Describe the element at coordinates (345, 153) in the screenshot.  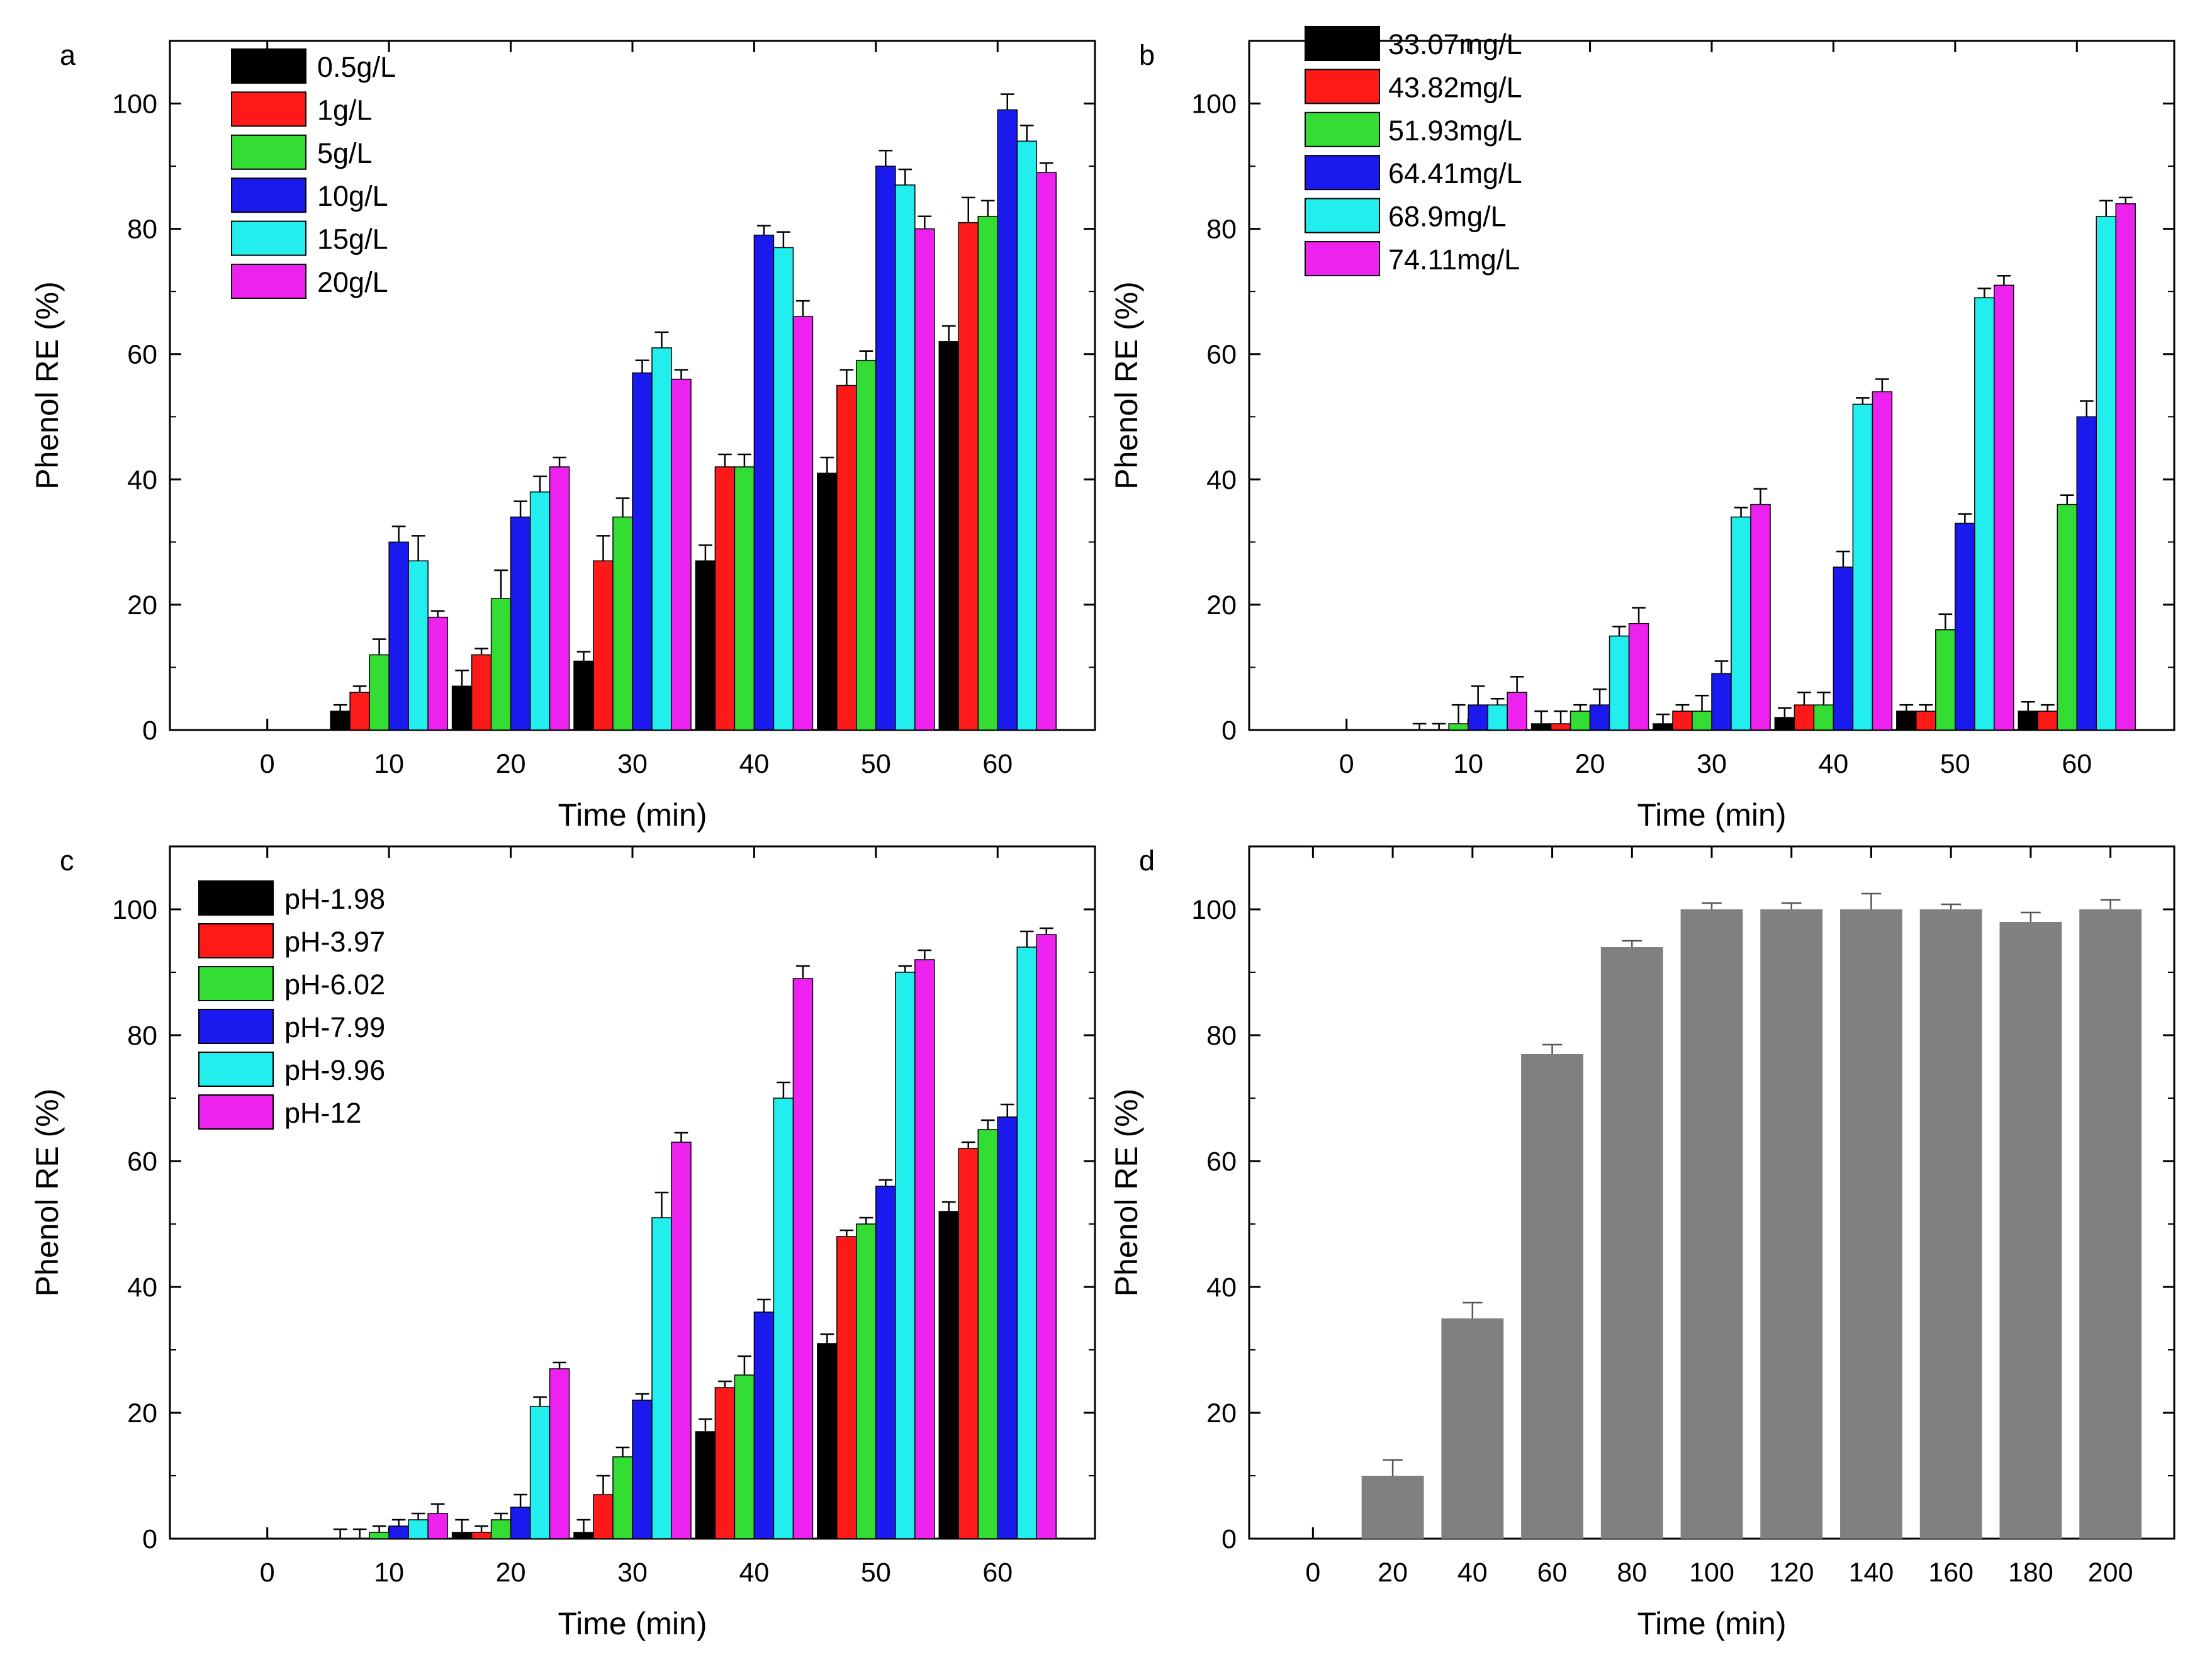
I see `legend-label: 5g/L` at that location.